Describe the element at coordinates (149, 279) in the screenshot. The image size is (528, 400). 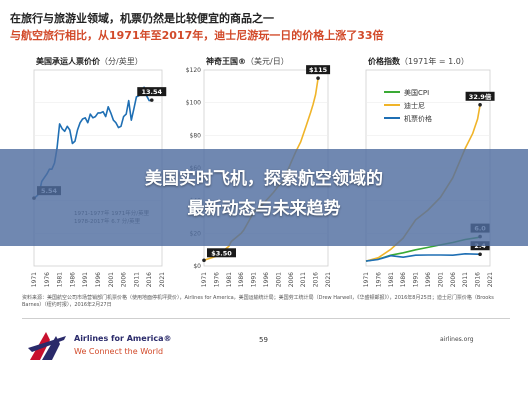
I see `chart1-x-tick-label: 2016` at that location.